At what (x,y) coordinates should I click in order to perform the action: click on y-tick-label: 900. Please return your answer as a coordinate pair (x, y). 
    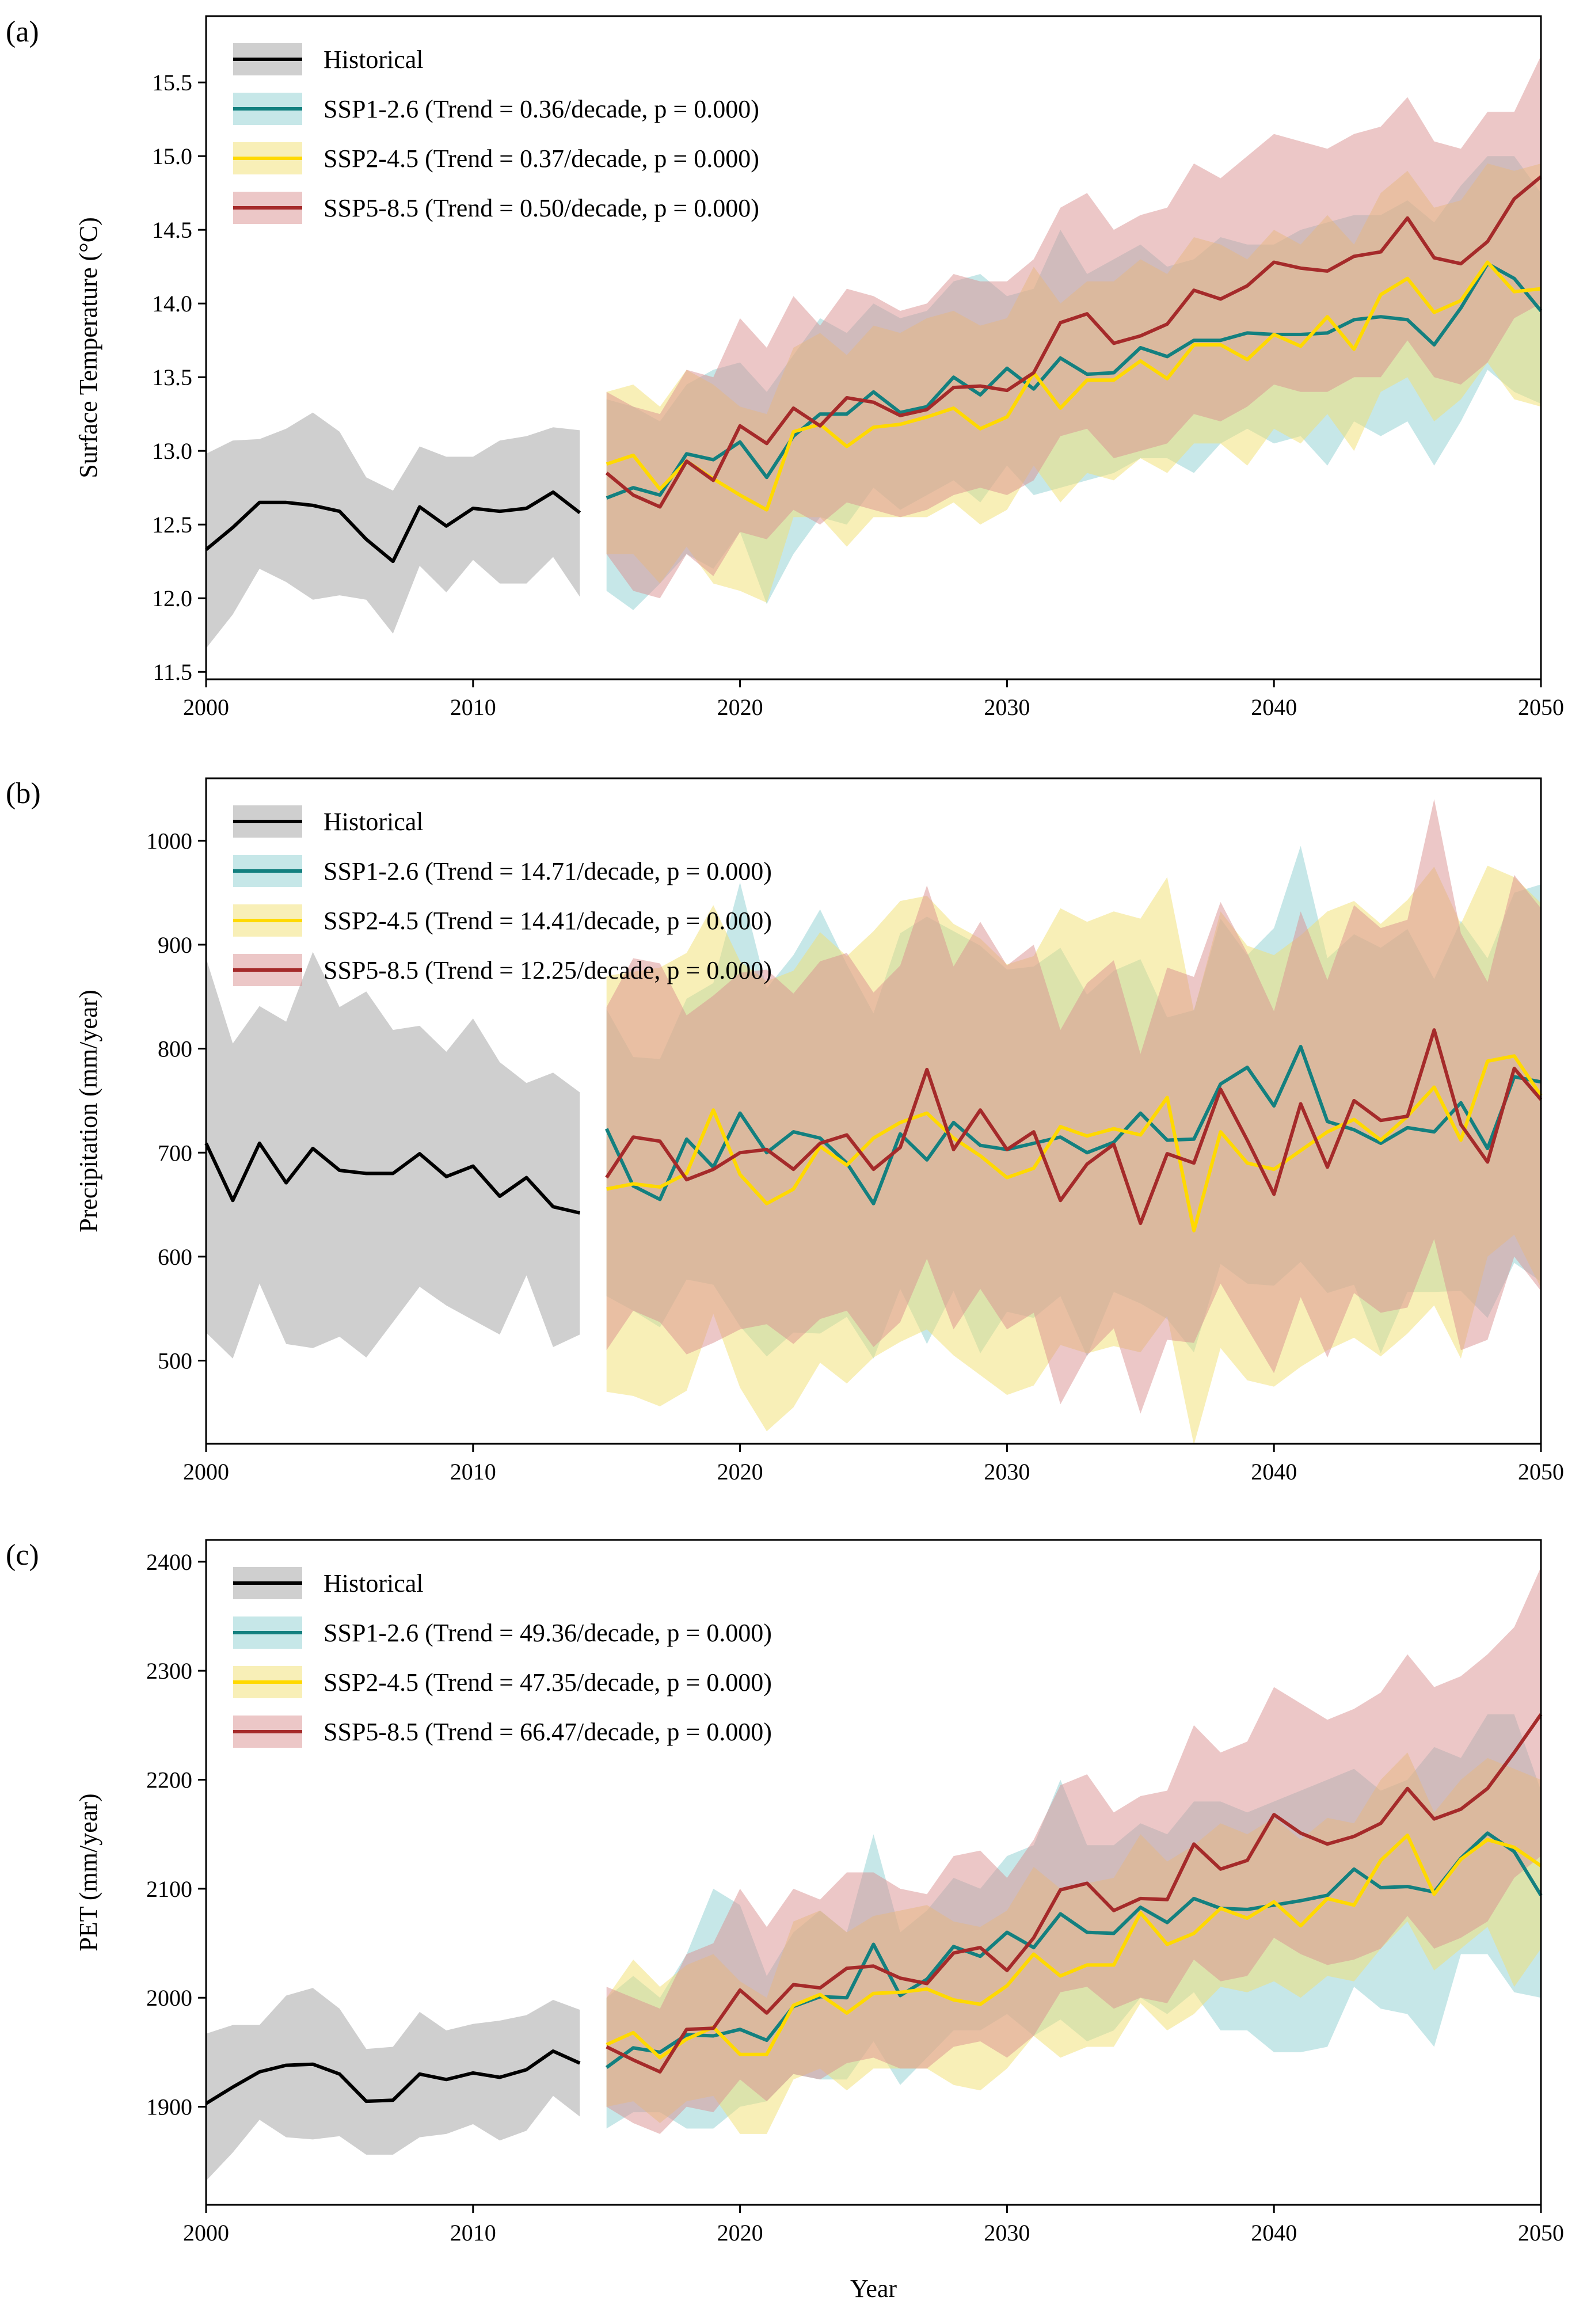
    Looking at the image, I should click on (175, 945).